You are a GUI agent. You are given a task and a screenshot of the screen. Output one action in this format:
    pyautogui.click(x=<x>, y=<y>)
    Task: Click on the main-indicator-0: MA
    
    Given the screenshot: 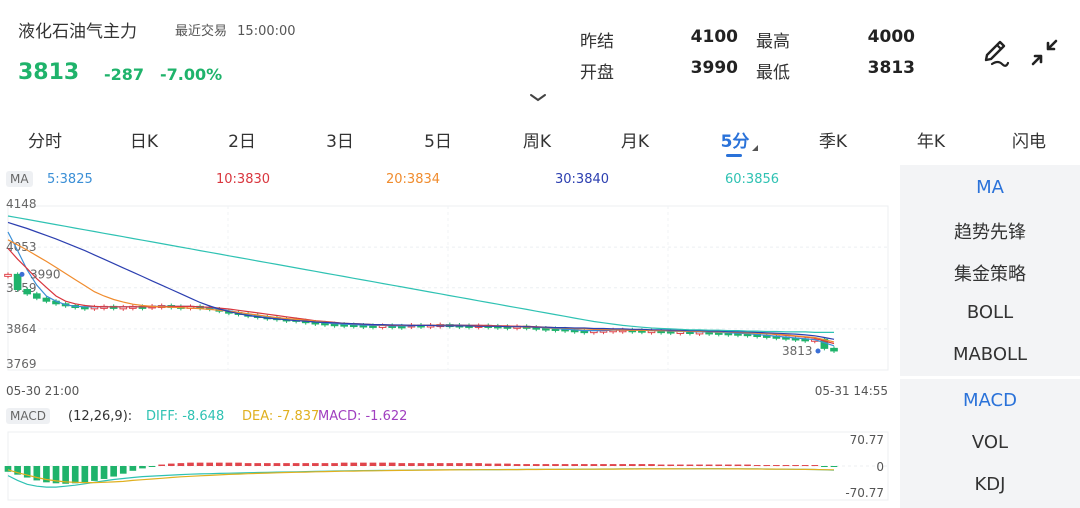 What is the action you would take?
    pyautogui.click(x=990, y=187)
    